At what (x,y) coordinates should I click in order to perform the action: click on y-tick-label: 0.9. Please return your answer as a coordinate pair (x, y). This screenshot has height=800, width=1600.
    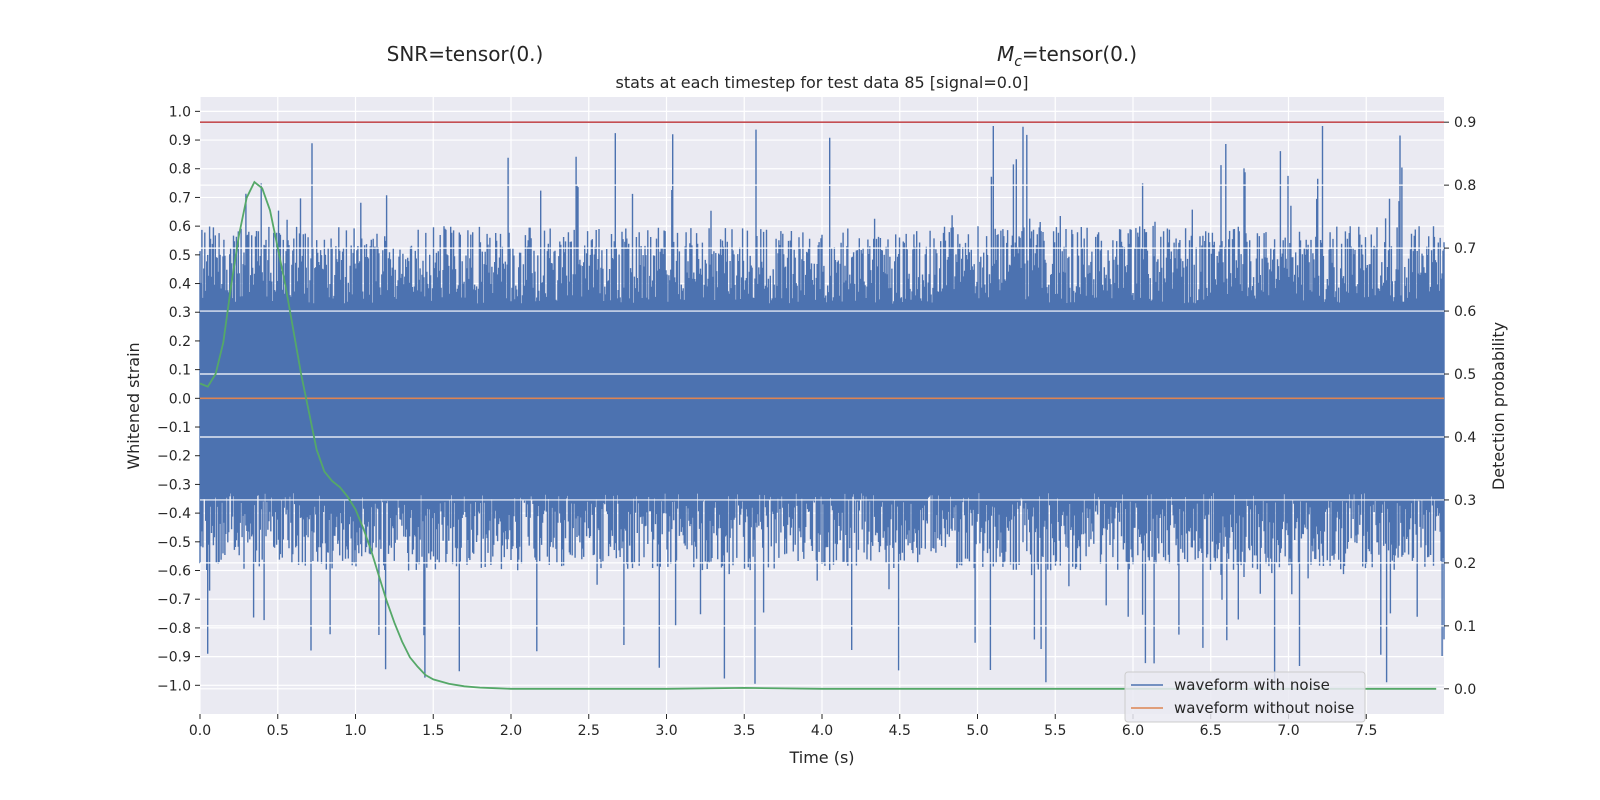
    Looking at the image, I should click on (180, 141).